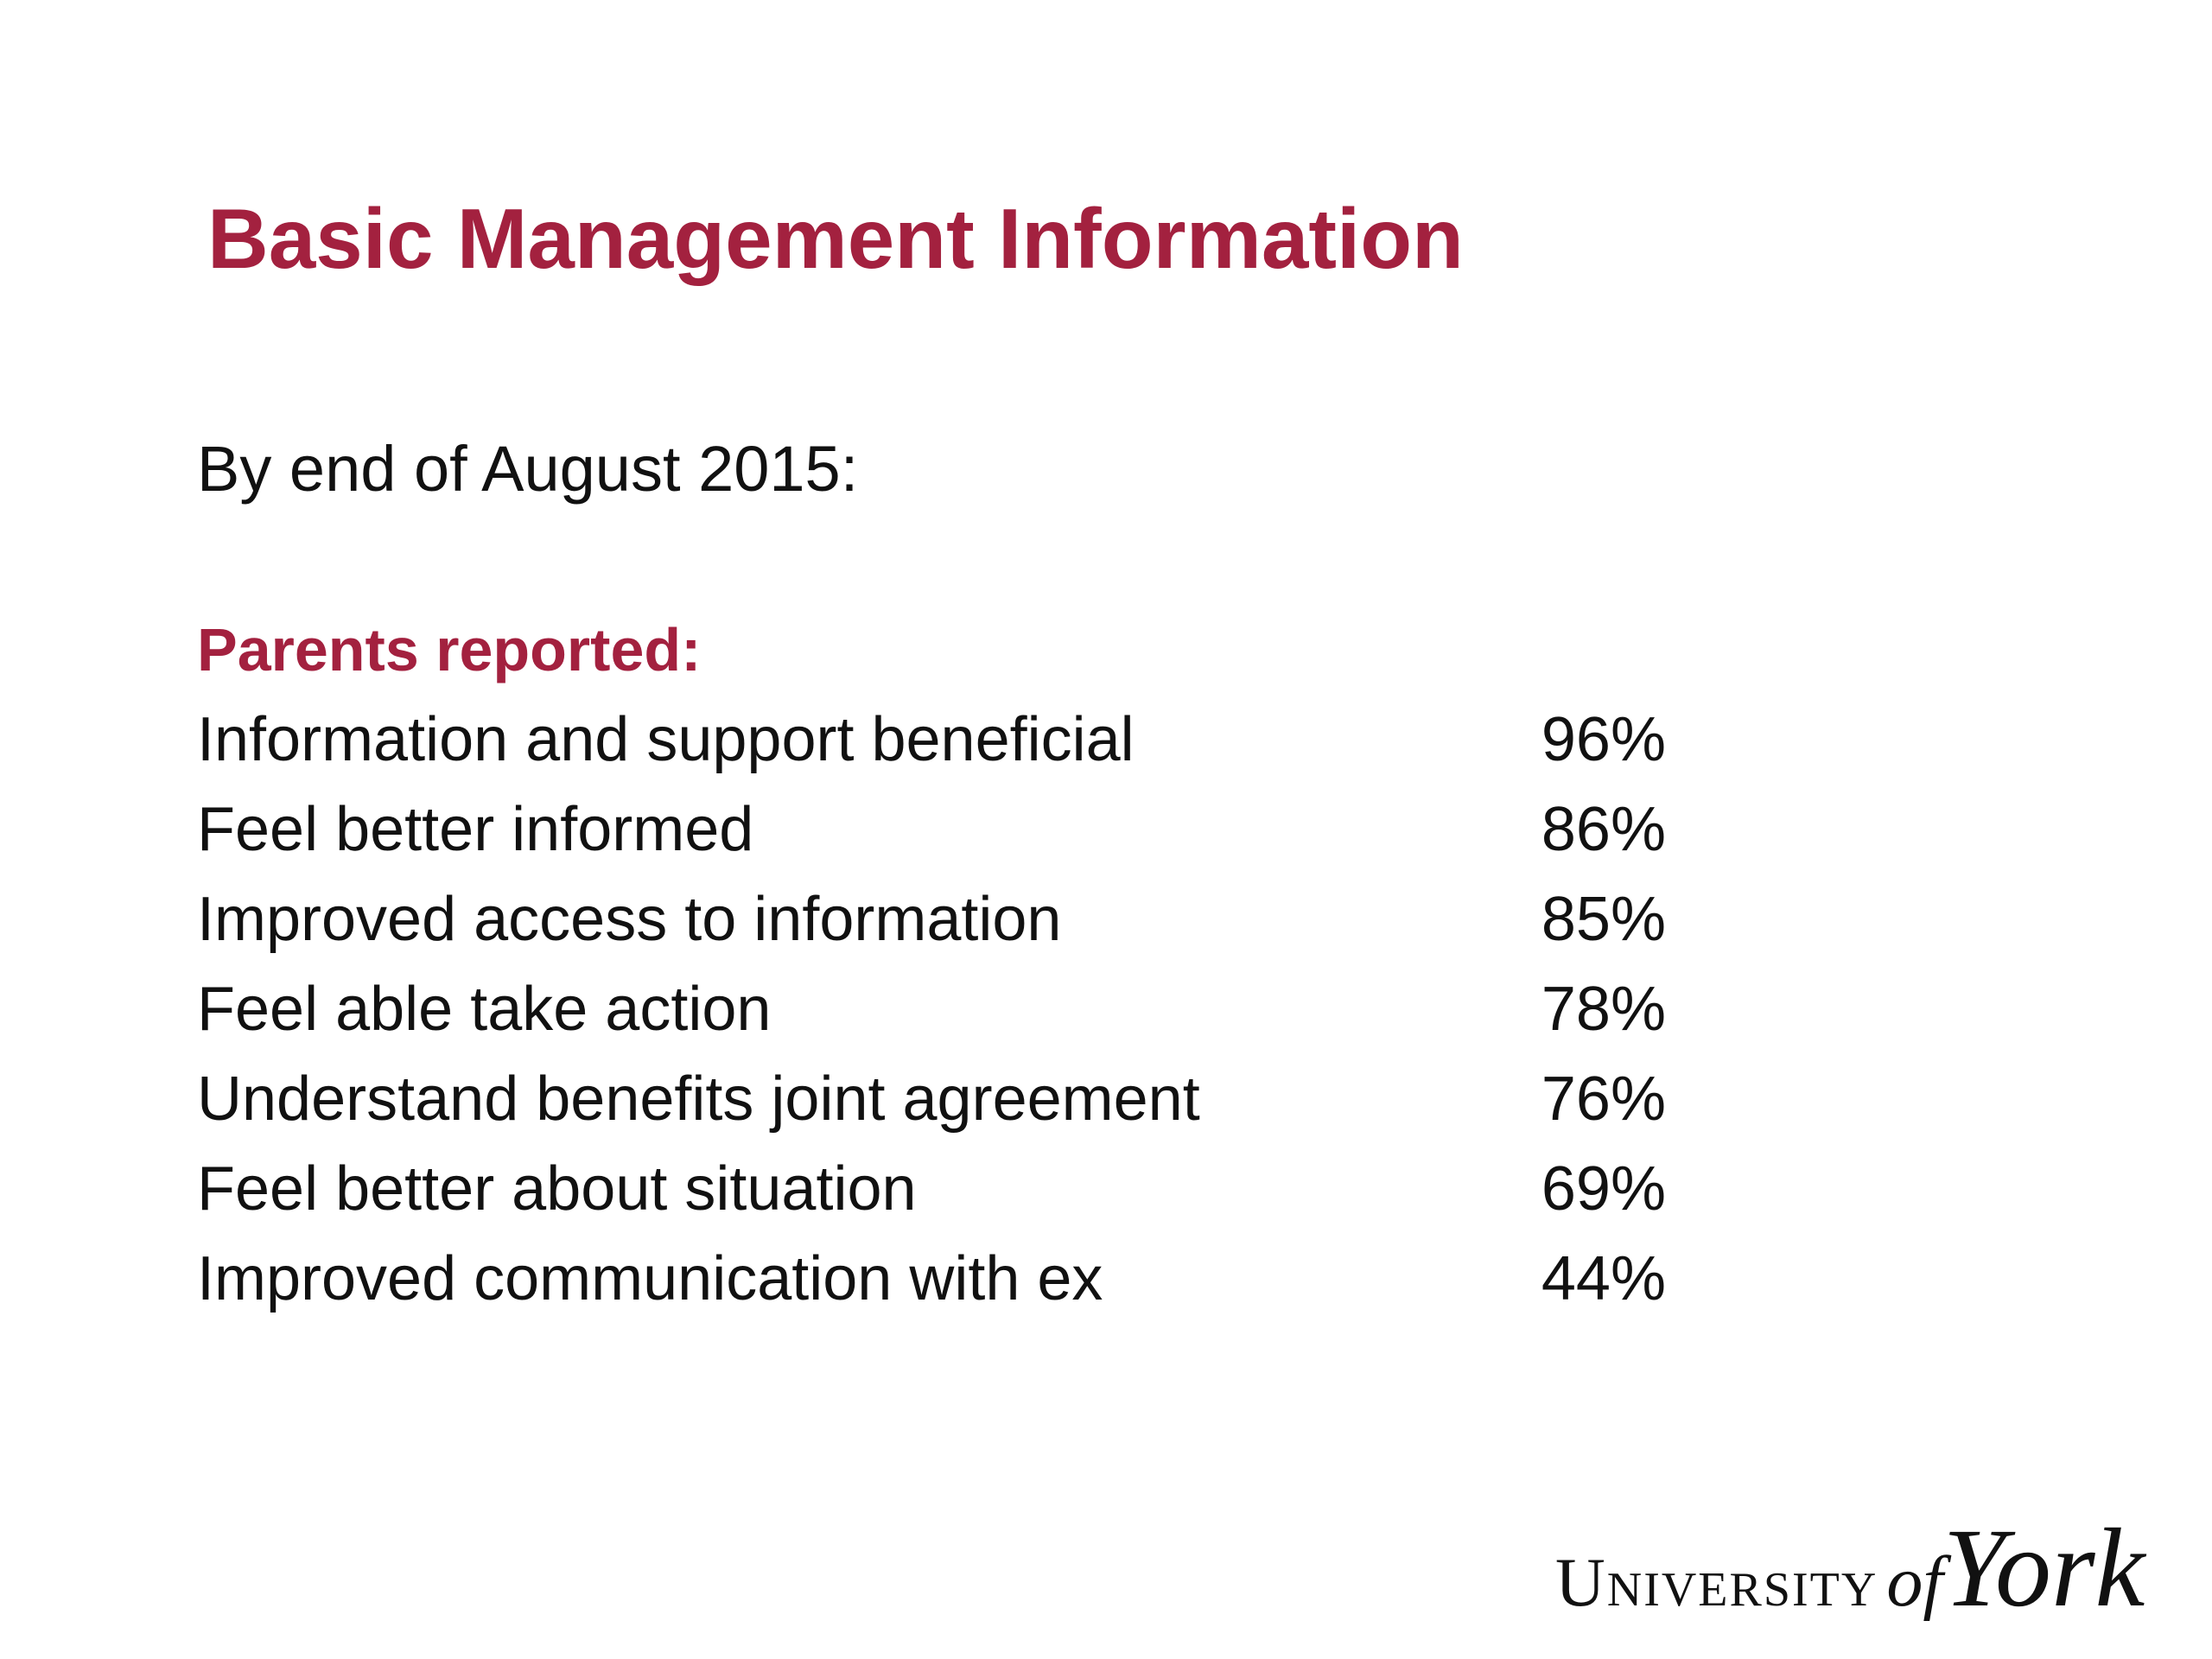 The height and width of the screenshot is (1659, 2212). Describe the element at coordinates (835, 238) in the screenshot. I see `slide-title: Basic Management Information` at that location.